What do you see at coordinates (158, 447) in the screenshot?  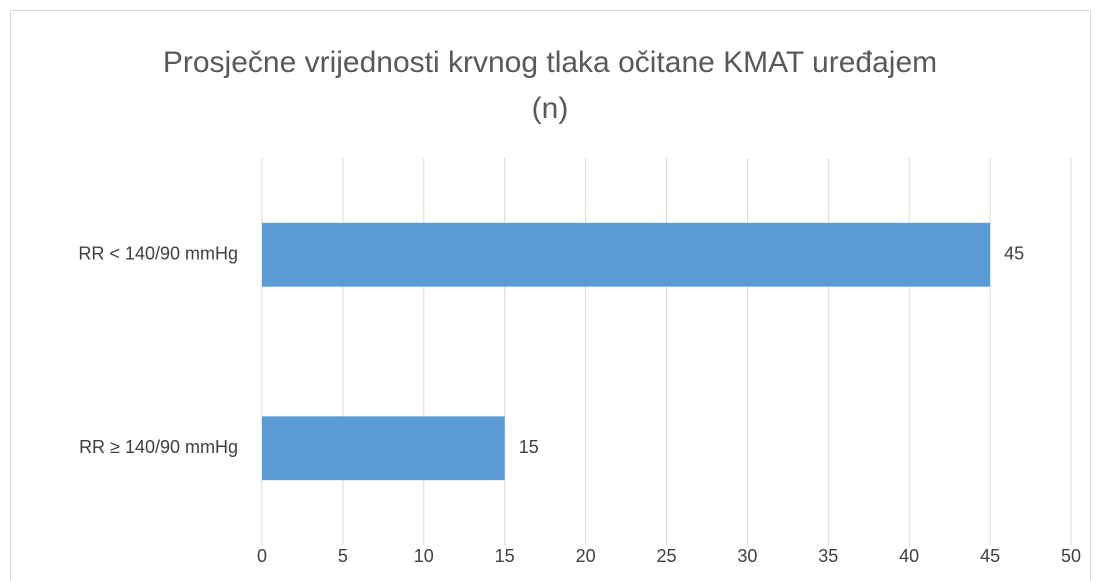 I see `y-tick-label: RR ≥ 140/90 mmHg` at bounding box center [158, 447].